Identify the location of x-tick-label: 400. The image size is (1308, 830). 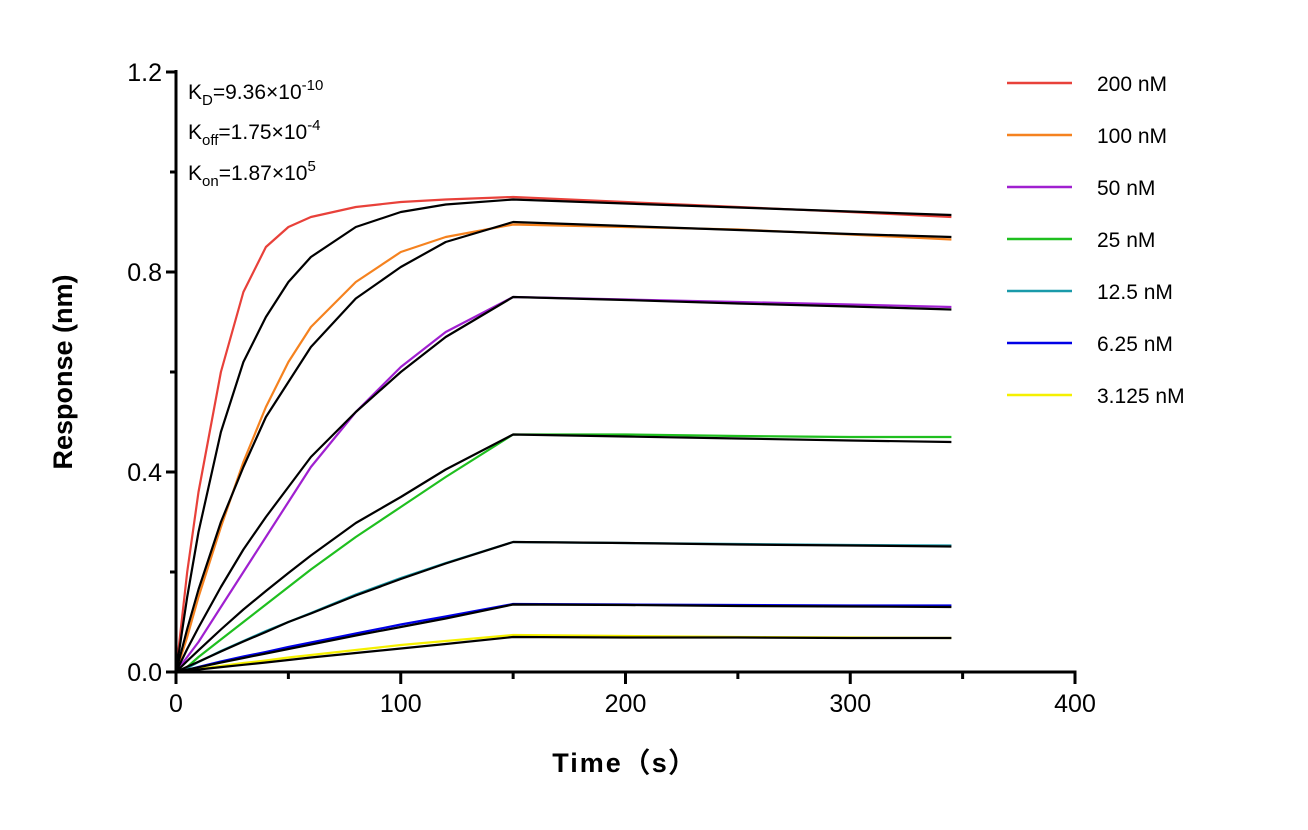
(1075, 704).